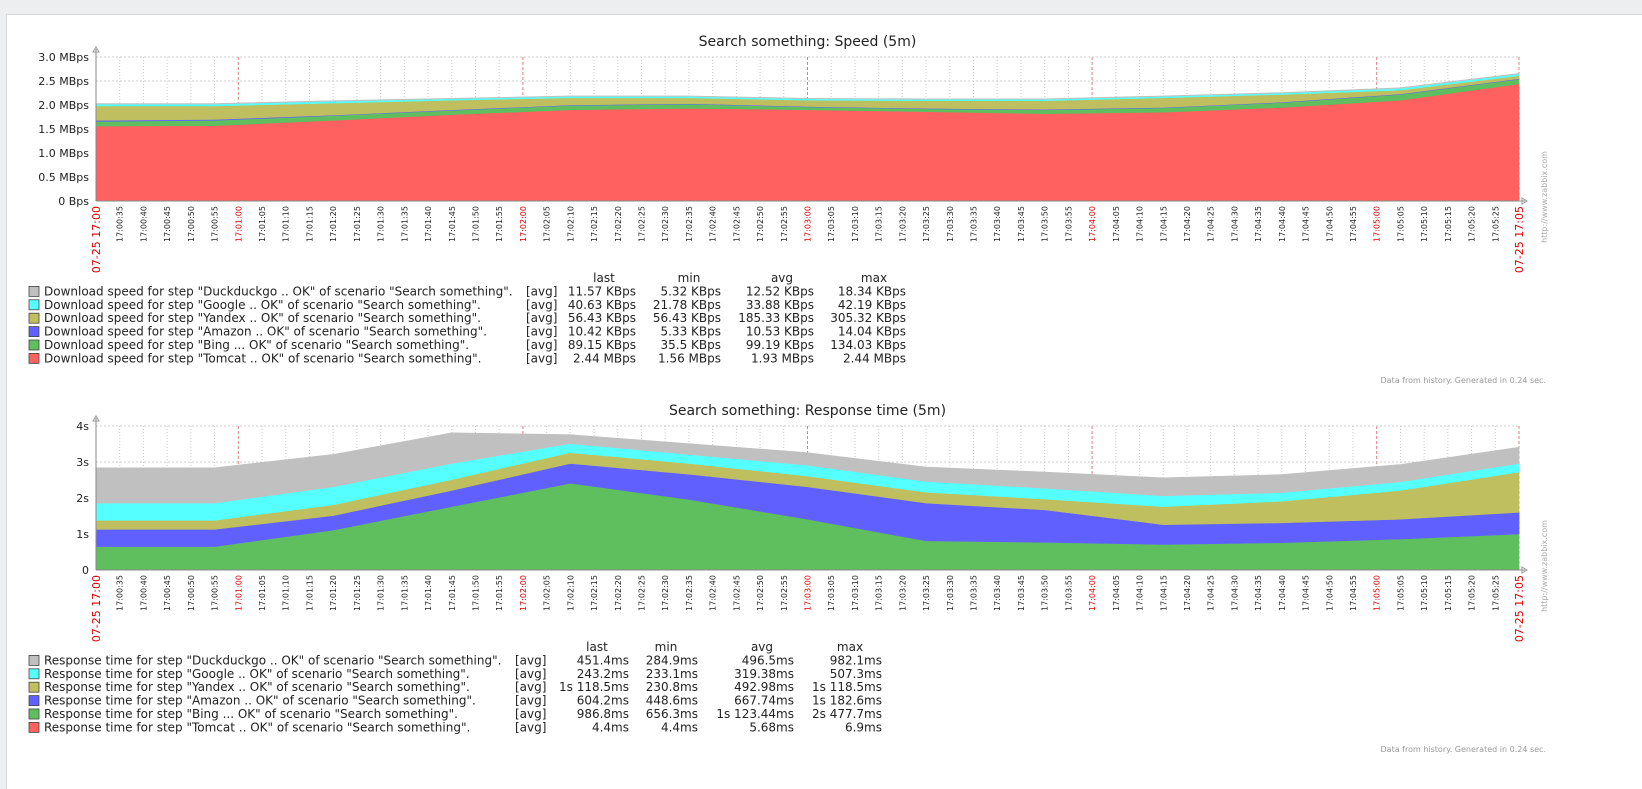 This screenshot has height=789, width=1642. What do you see at coordinates (780, 291) in the screenshot?
I see `legend-avg-value: 12.52 KBps` at bounding box center [780, 291].